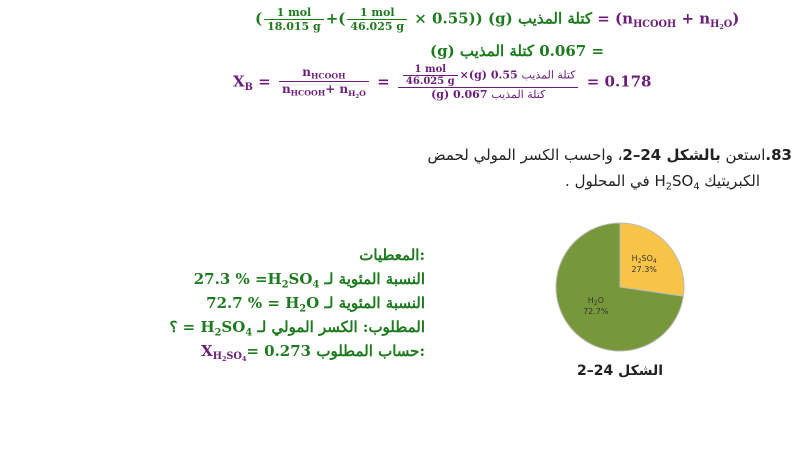 The width and height of the screenshot is (800, 450). Describe the element at coordinates (778, 155) in the screenshot. I see `problem-number: 83.` at that location.